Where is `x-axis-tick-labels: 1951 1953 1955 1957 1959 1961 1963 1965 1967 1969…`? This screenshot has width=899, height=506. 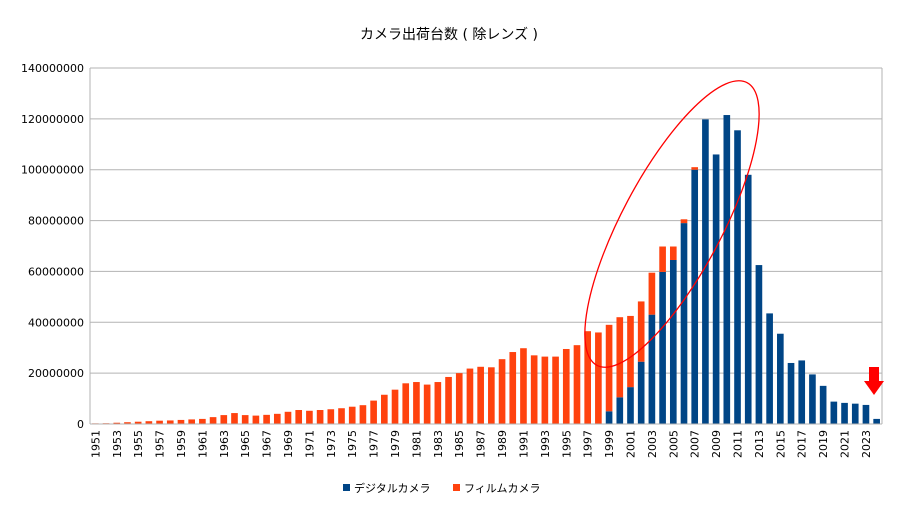
x-axis-tick-labels: 1951 1953 1955 1957 1959 1961 1963 1965 1967 1969… is located at coordinates (481, 444).